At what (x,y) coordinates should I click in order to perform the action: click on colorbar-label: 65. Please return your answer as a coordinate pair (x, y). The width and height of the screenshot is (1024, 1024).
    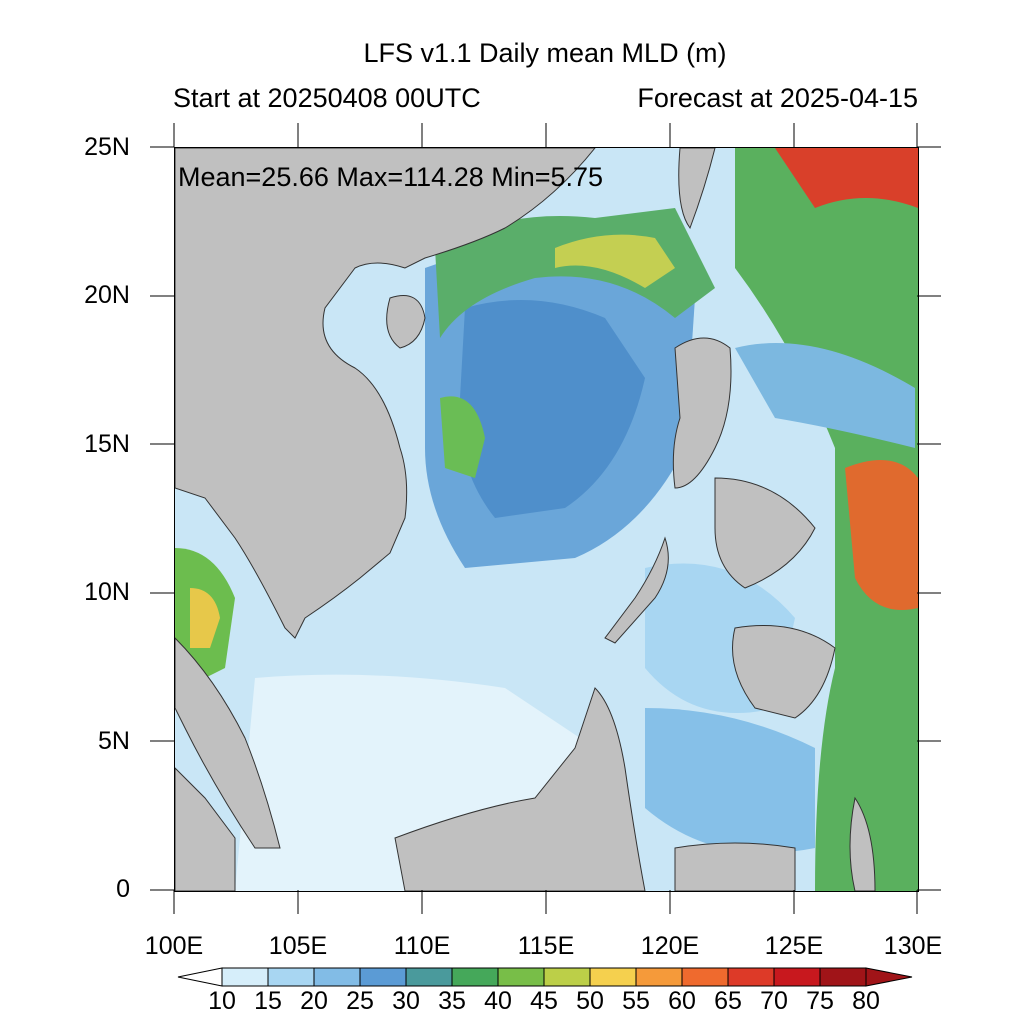
    Looking at the image, I should click on (728, 1001).